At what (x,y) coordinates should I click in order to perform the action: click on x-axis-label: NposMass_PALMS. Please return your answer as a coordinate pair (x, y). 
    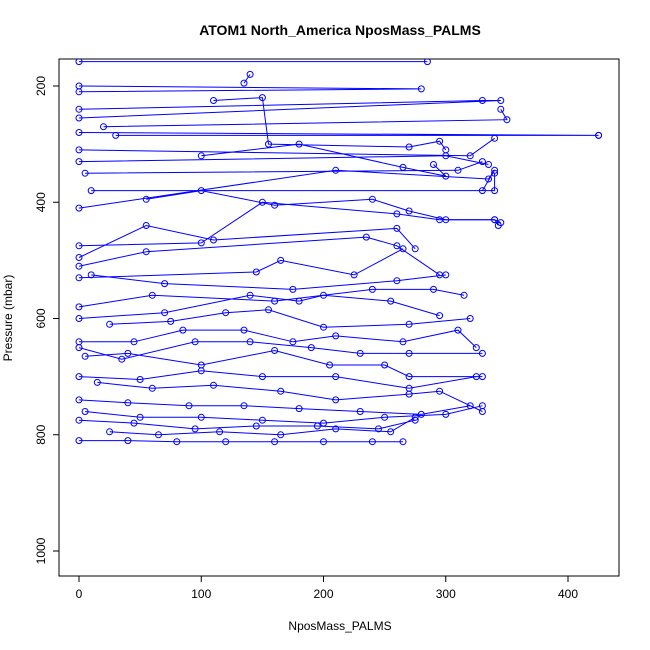
    Looking at the image, I should click on (339, 626).